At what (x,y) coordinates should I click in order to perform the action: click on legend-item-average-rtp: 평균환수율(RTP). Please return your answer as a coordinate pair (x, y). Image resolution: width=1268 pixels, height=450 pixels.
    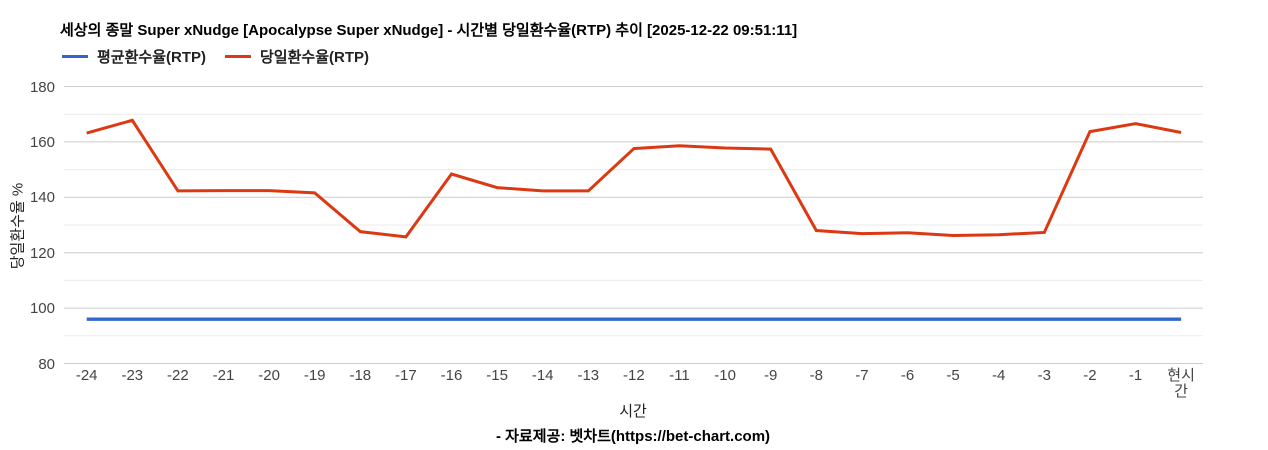
    Looking at the image, I should click on (134, 56).